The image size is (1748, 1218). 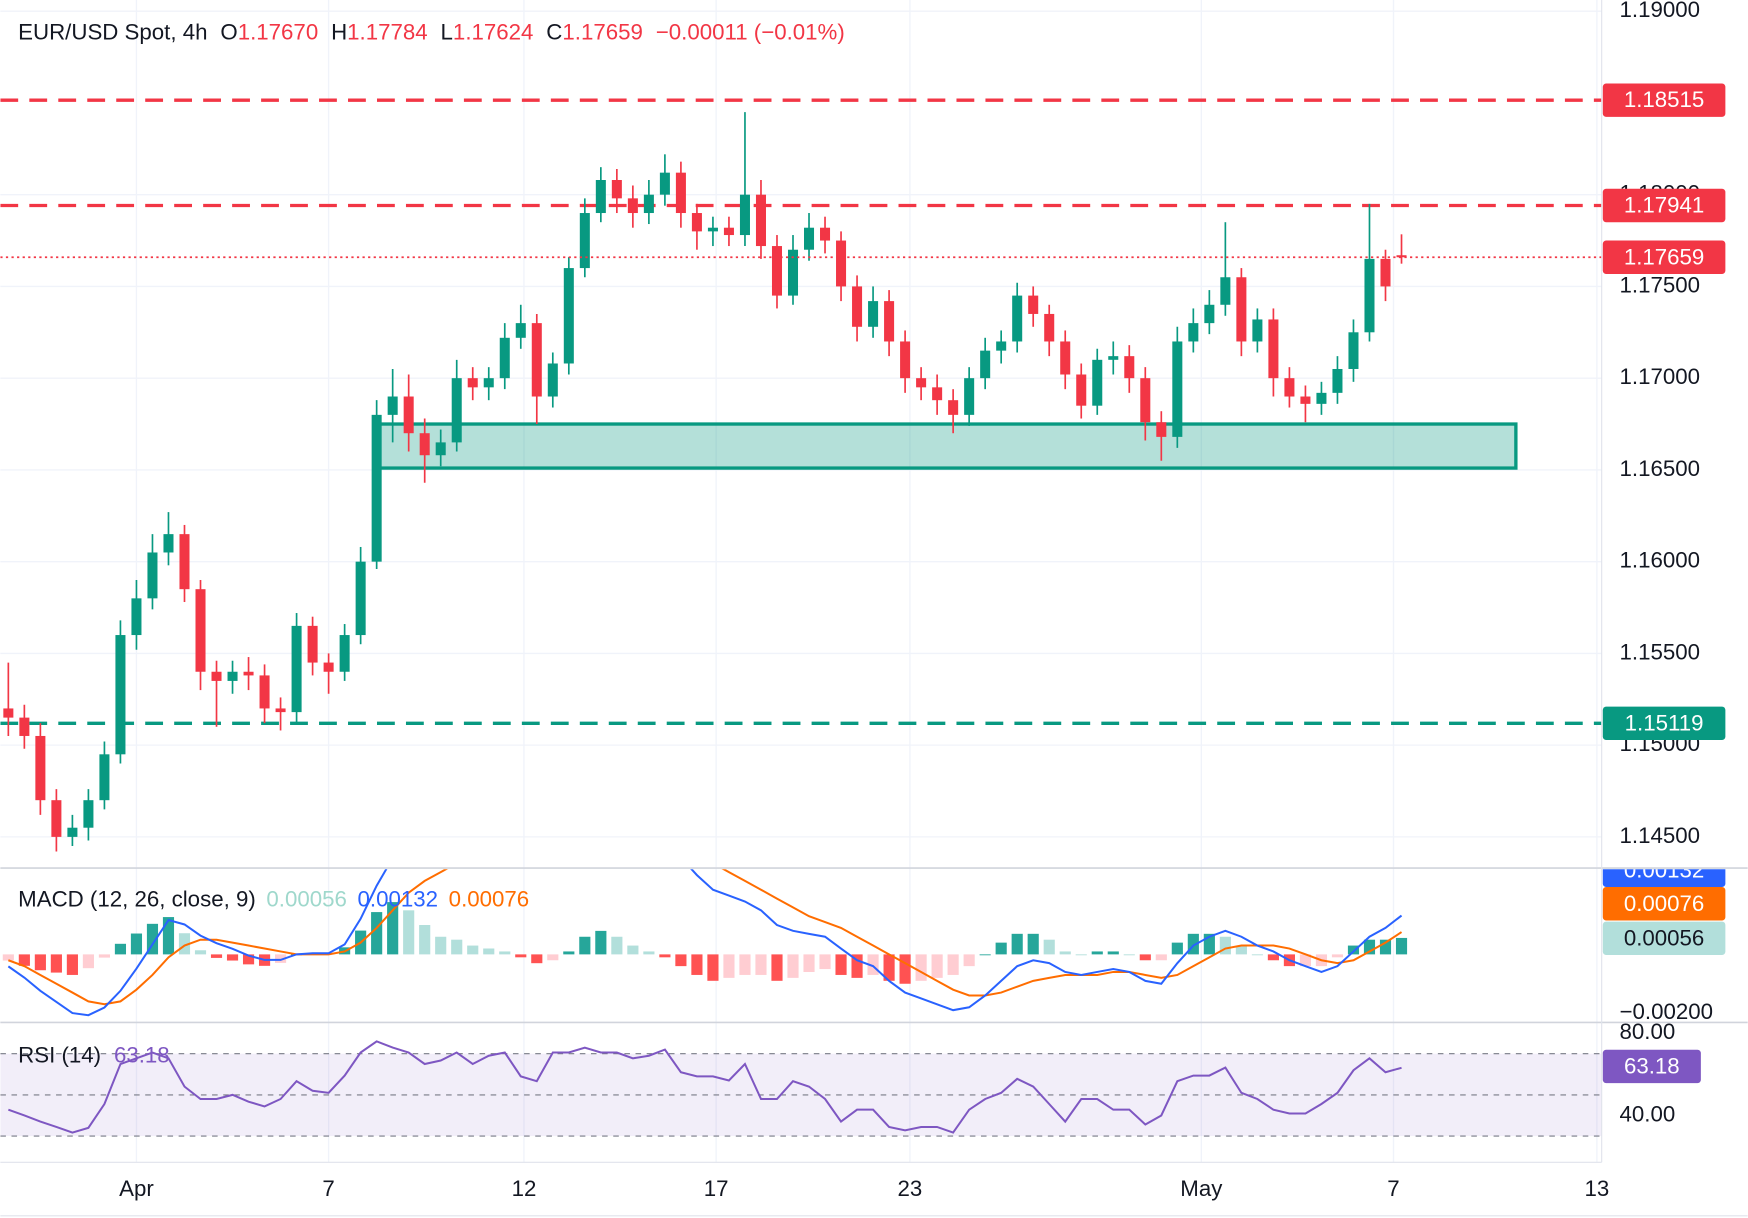 What do you see at coordinates (1664, 903) in the screenshot?
I see `signal-value-label: 0.00076` at bounding box center [1664, 903].